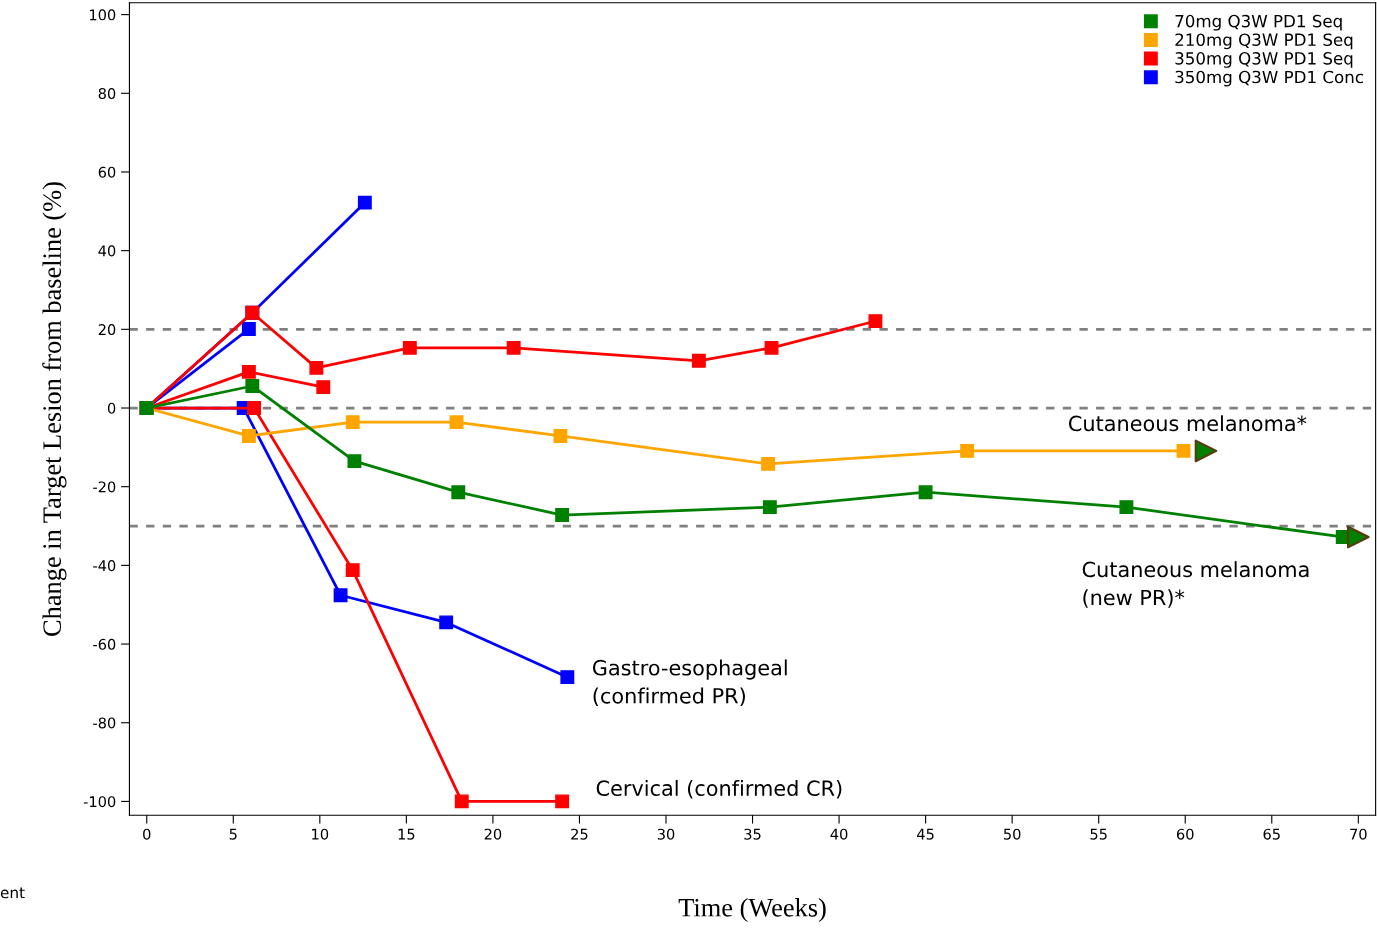 The width and height of the screenshot is (1377, 937). I want to click on x-axis-title: Time (Weeks), so click(752, 910).